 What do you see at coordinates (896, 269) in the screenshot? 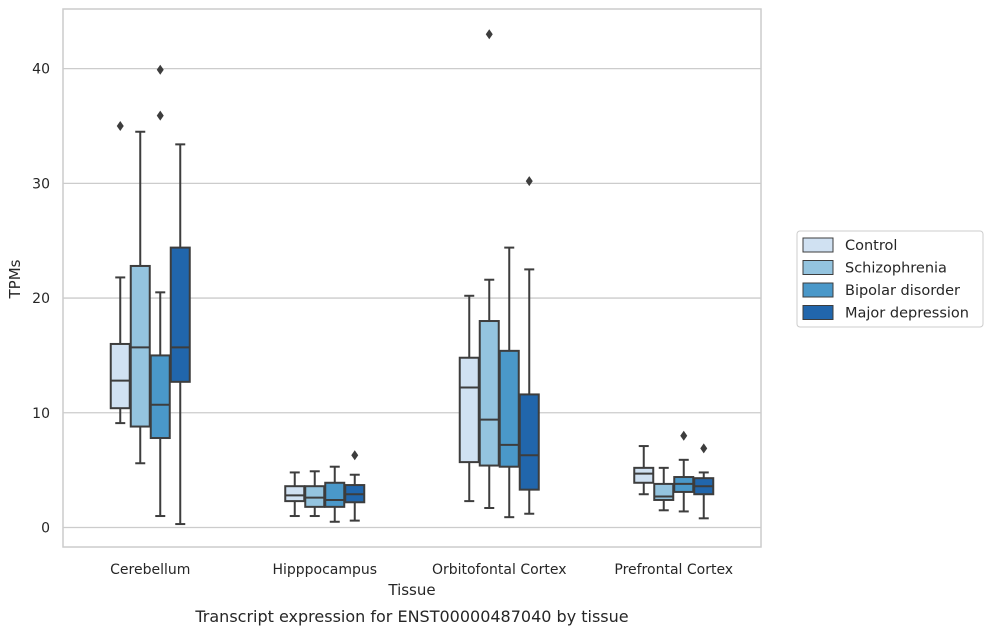
I see `legend-label: Schizophrenia` at bounding box center [896, 269].